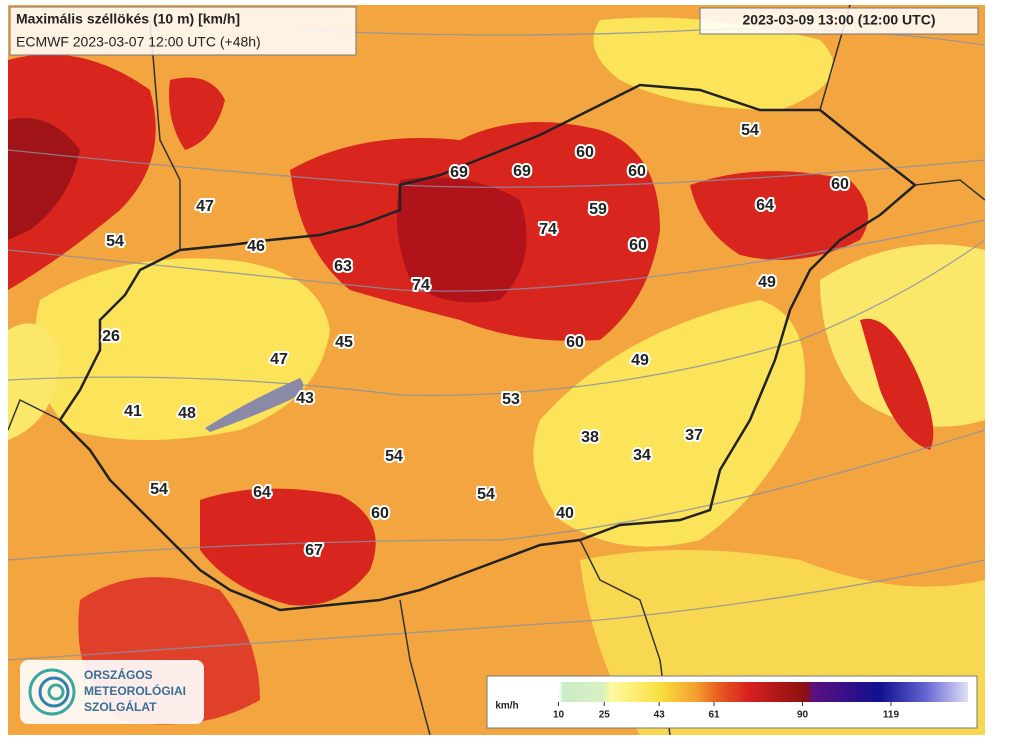  I want to click on station-value: 38, so click(590, 437).